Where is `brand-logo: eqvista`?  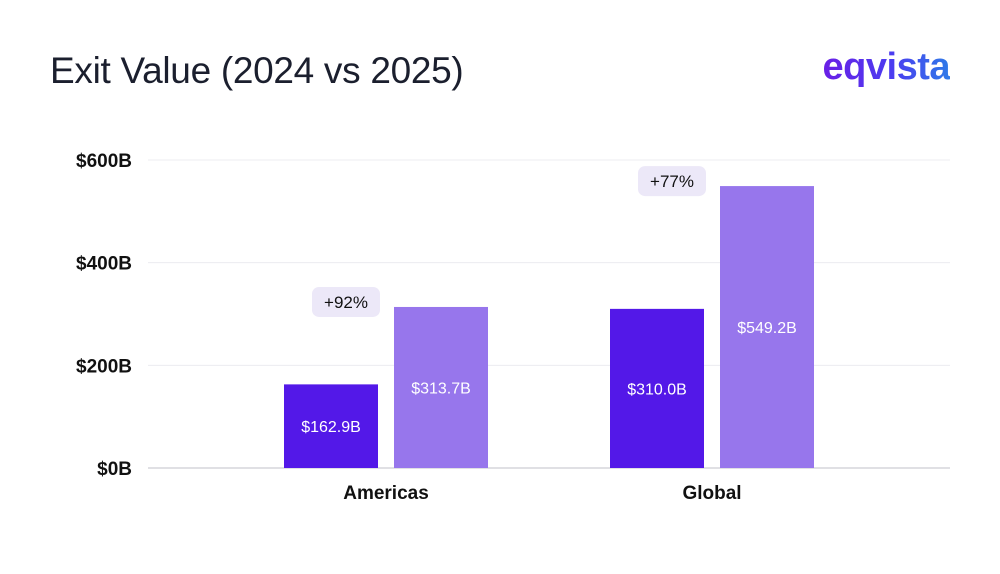 brand-logo: eqvista is located at coordinates (886, 67).